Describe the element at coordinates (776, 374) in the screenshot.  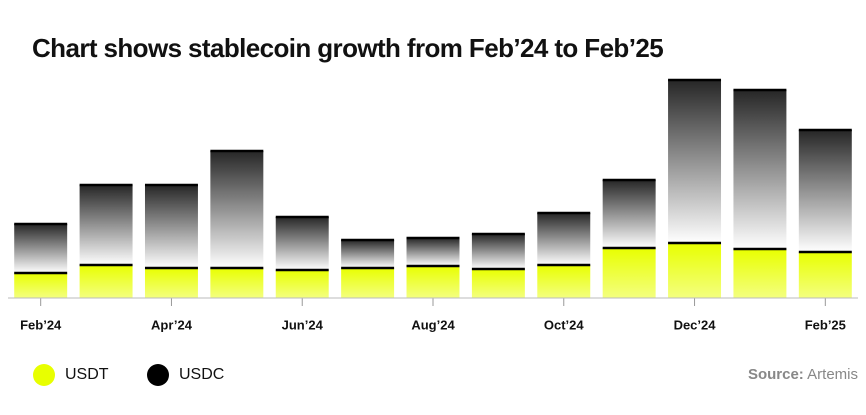
I see `source-label: Source:` at that location.